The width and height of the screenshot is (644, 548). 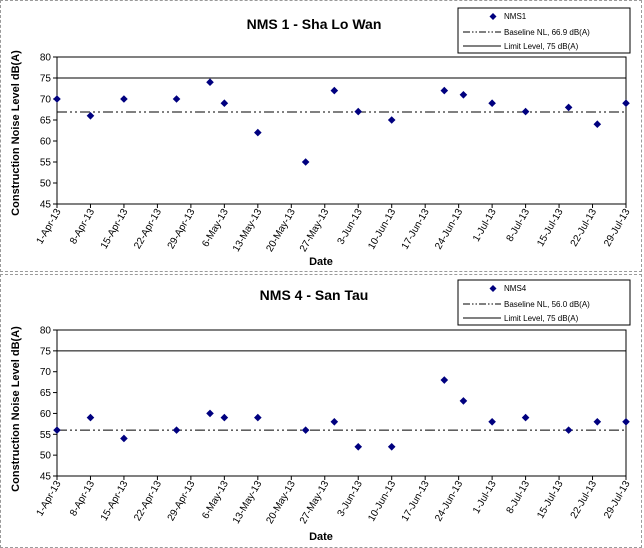 I want to click on chart-title: NMS 1 - Sha Lo Wan, so click(x=314, y=24).